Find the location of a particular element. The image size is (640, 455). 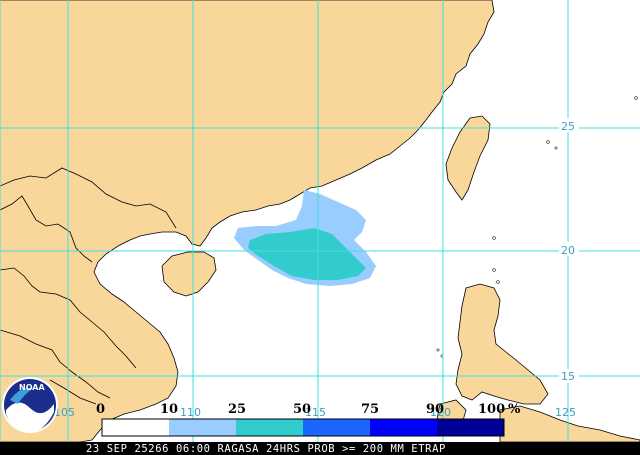

legend-label-100: 100 is located at coordinates (491, 409).